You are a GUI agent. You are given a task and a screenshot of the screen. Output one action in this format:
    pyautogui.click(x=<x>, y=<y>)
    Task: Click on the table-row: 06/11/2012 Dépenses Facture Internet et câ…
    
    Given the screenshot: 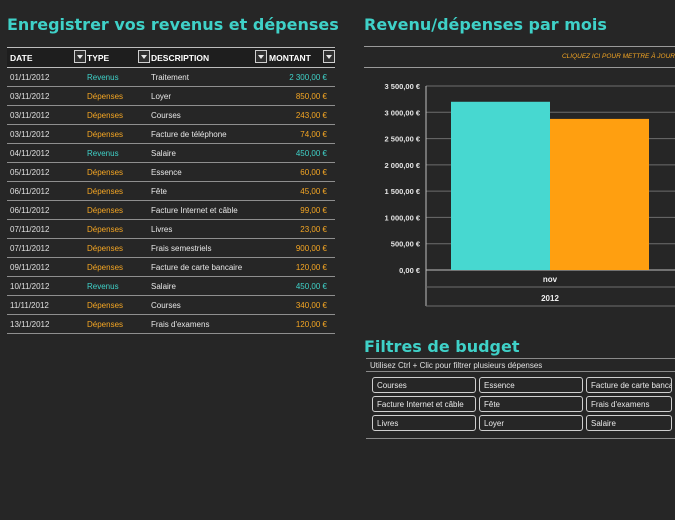 What is the action you would take?
    pyautogui.click(x=171, y=210)
    